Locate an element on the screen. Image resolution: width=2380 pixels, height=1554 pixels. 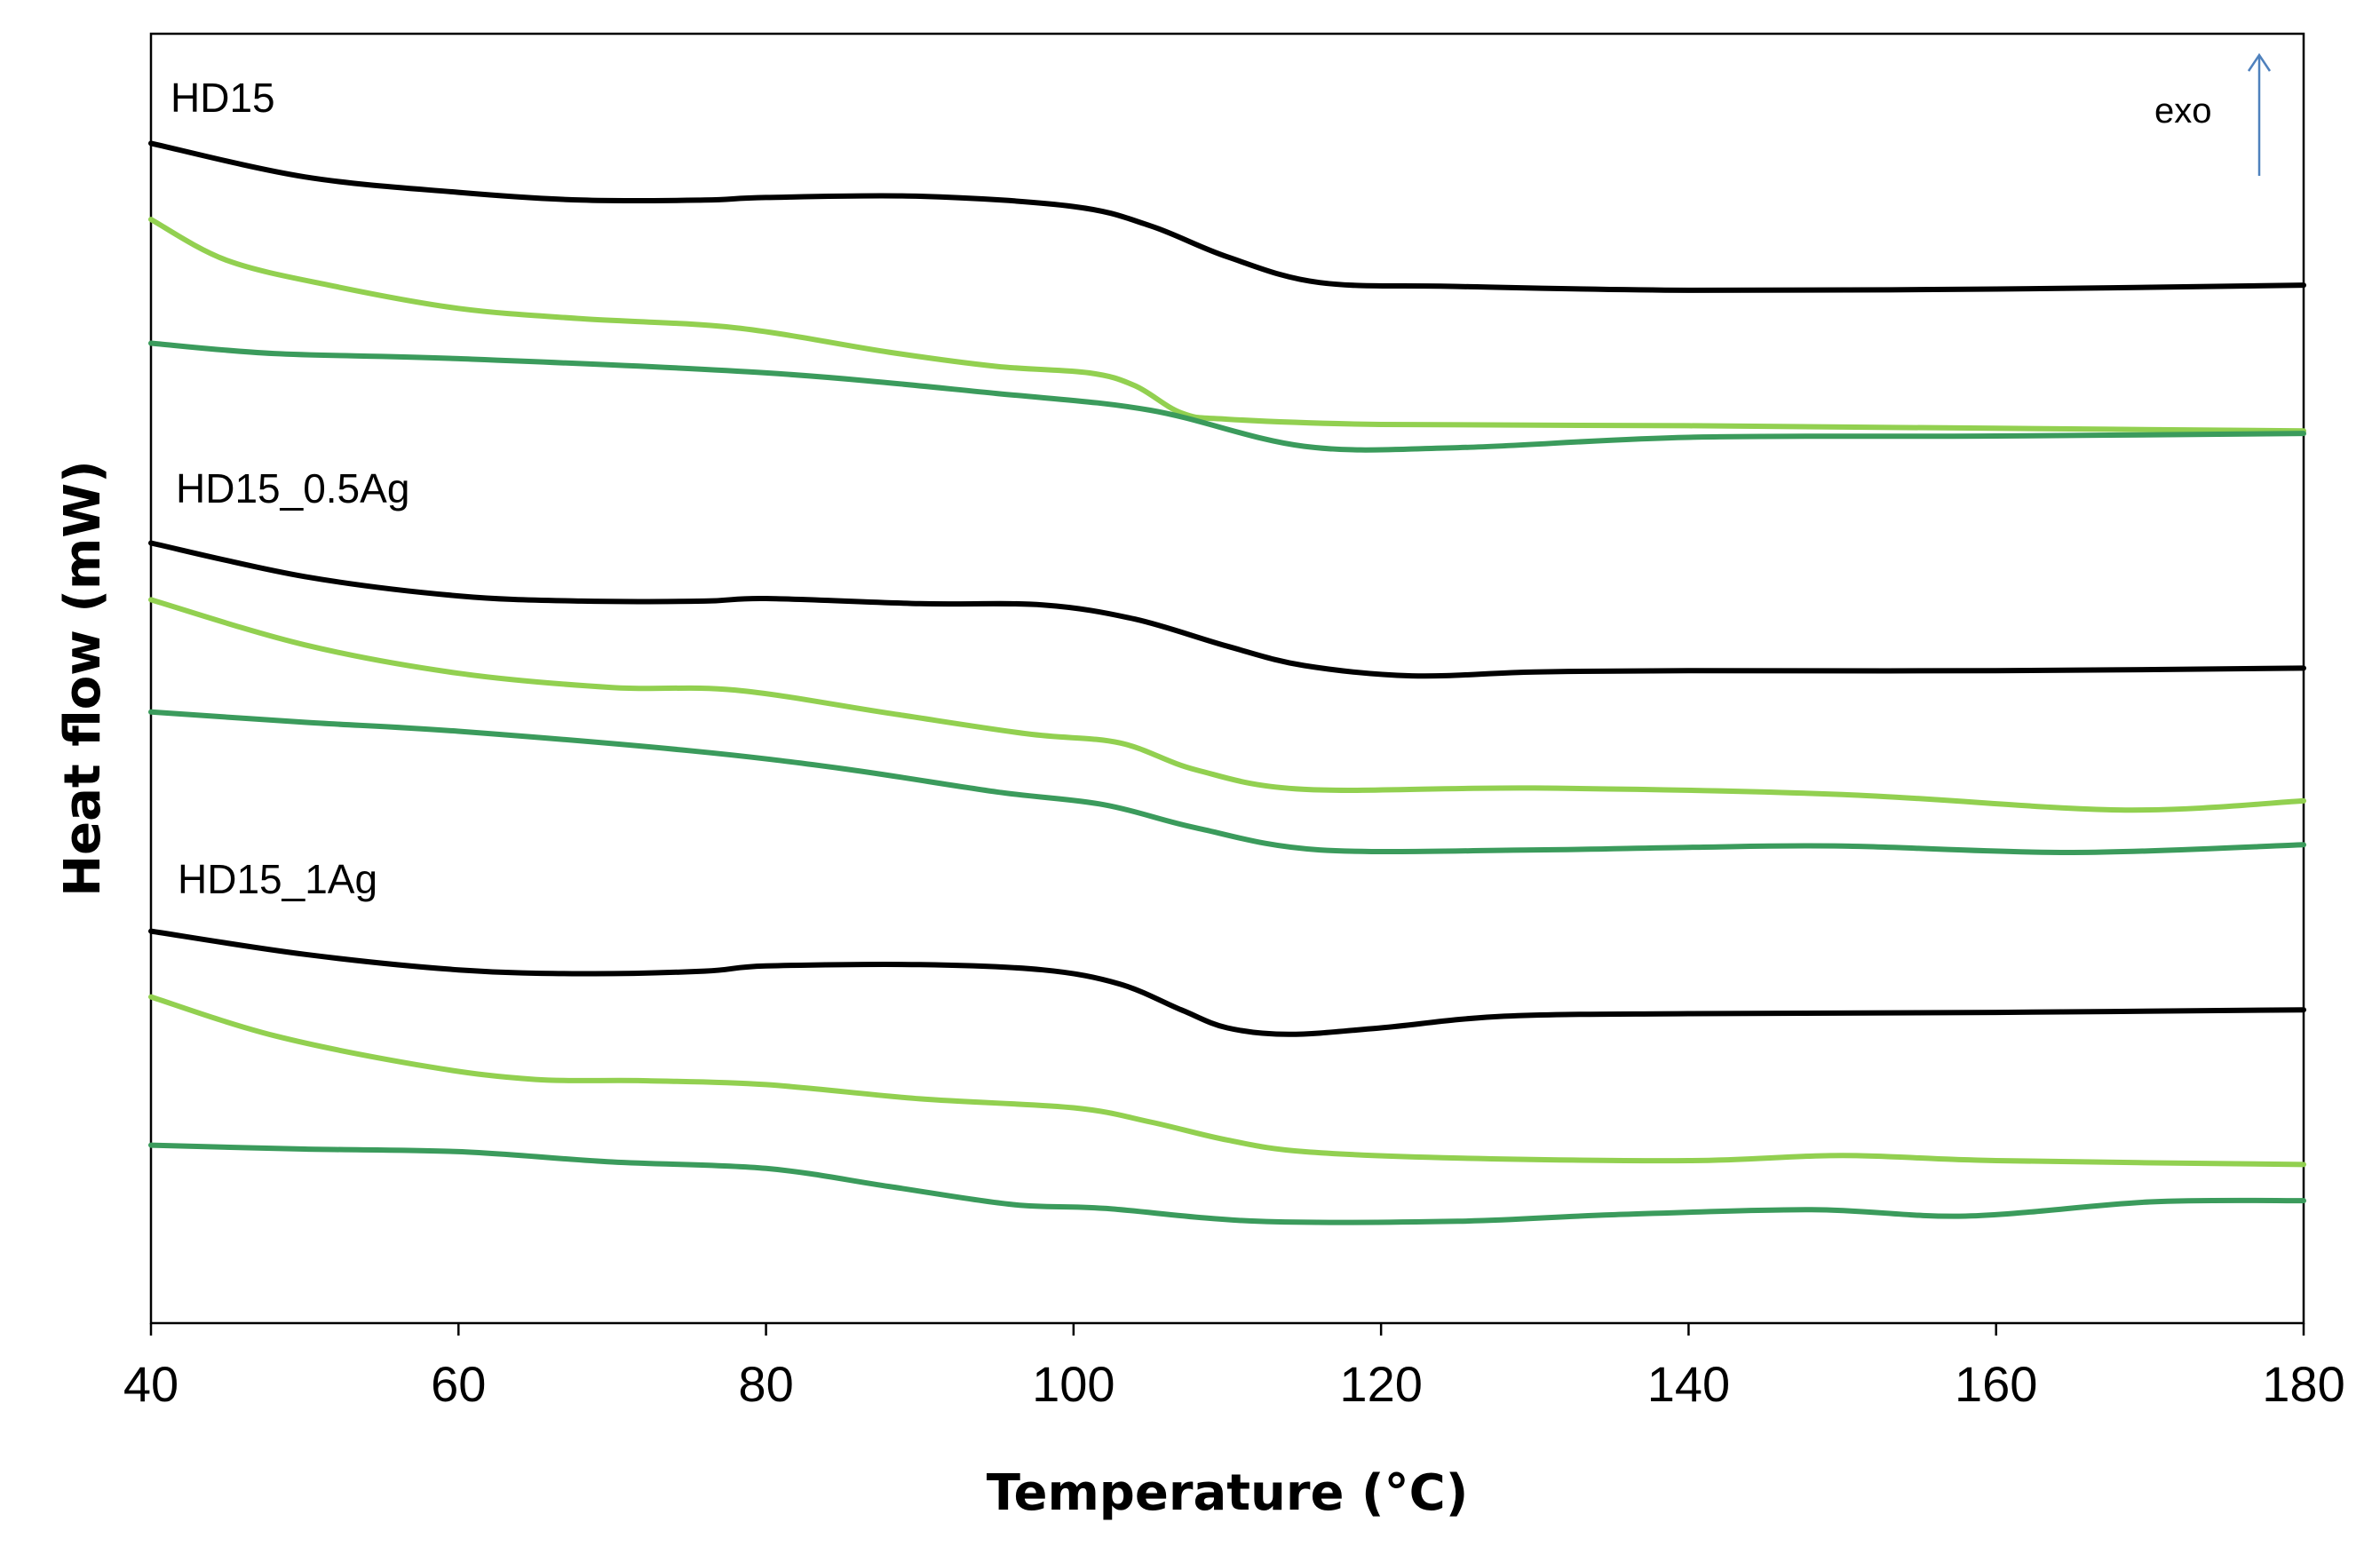
x-axis-title: Temperature (°C) is located at coordinates (1228, 1493).